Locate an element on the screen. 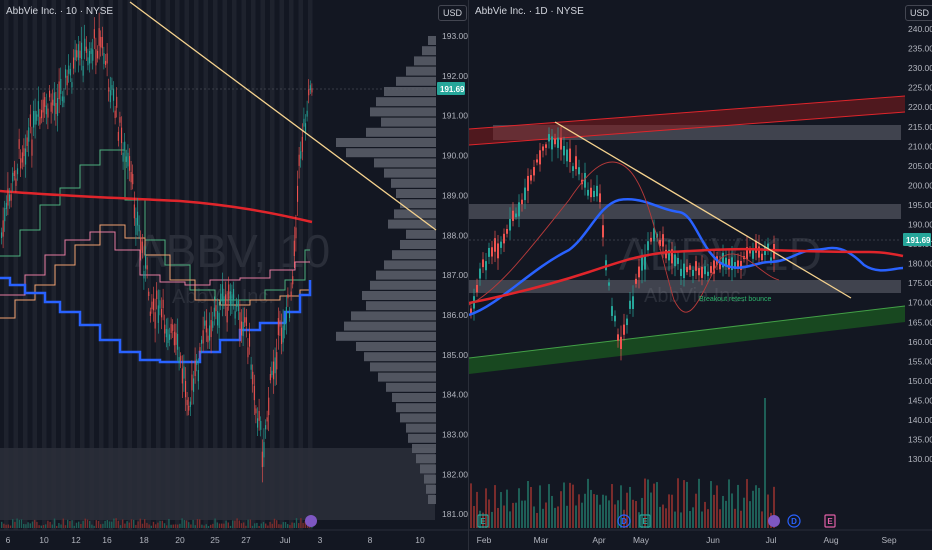 The image size is (932, 550). time-axis: Feb Mar Apr May Jun Jul Aug Sep is located at coordinates (687, 540).